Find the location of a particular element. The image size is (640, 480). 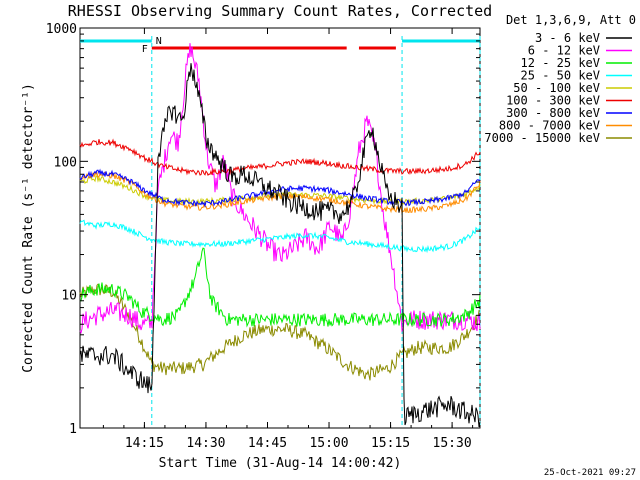

x-tick-label-4: 15:15 is located at coordinates (390, 443).